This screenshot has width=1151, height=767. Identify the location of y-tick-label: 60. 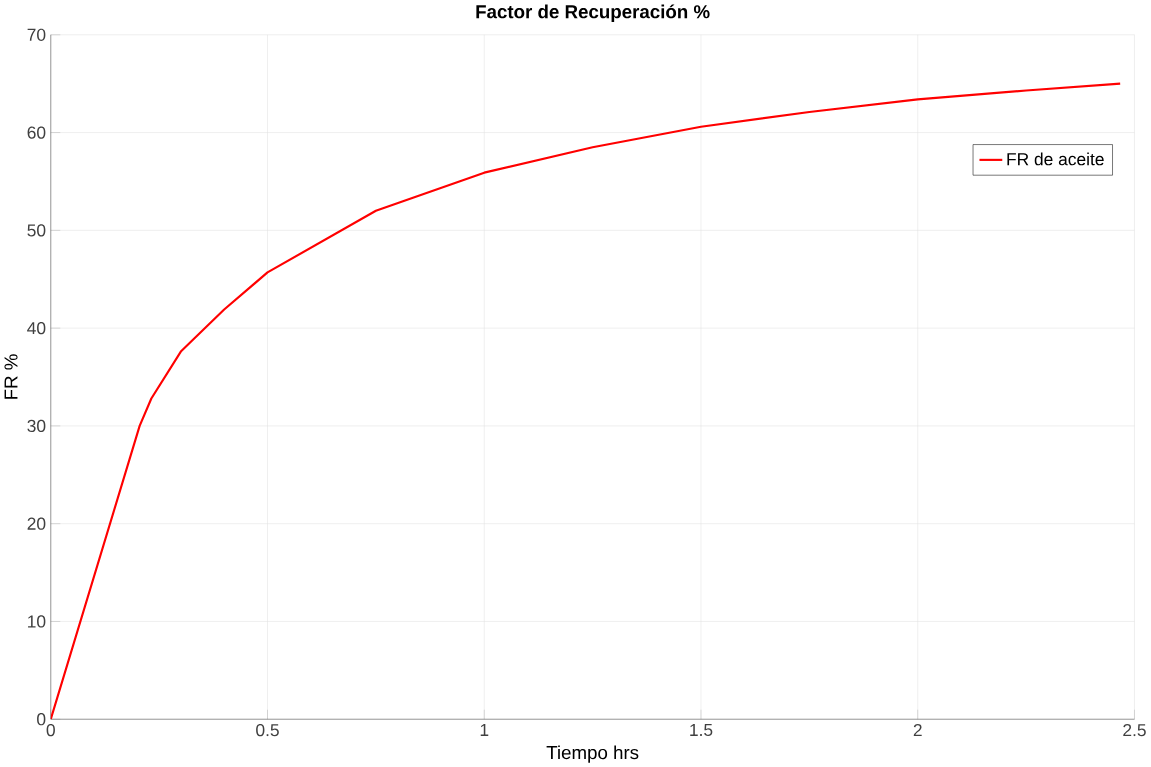
(36, 132).